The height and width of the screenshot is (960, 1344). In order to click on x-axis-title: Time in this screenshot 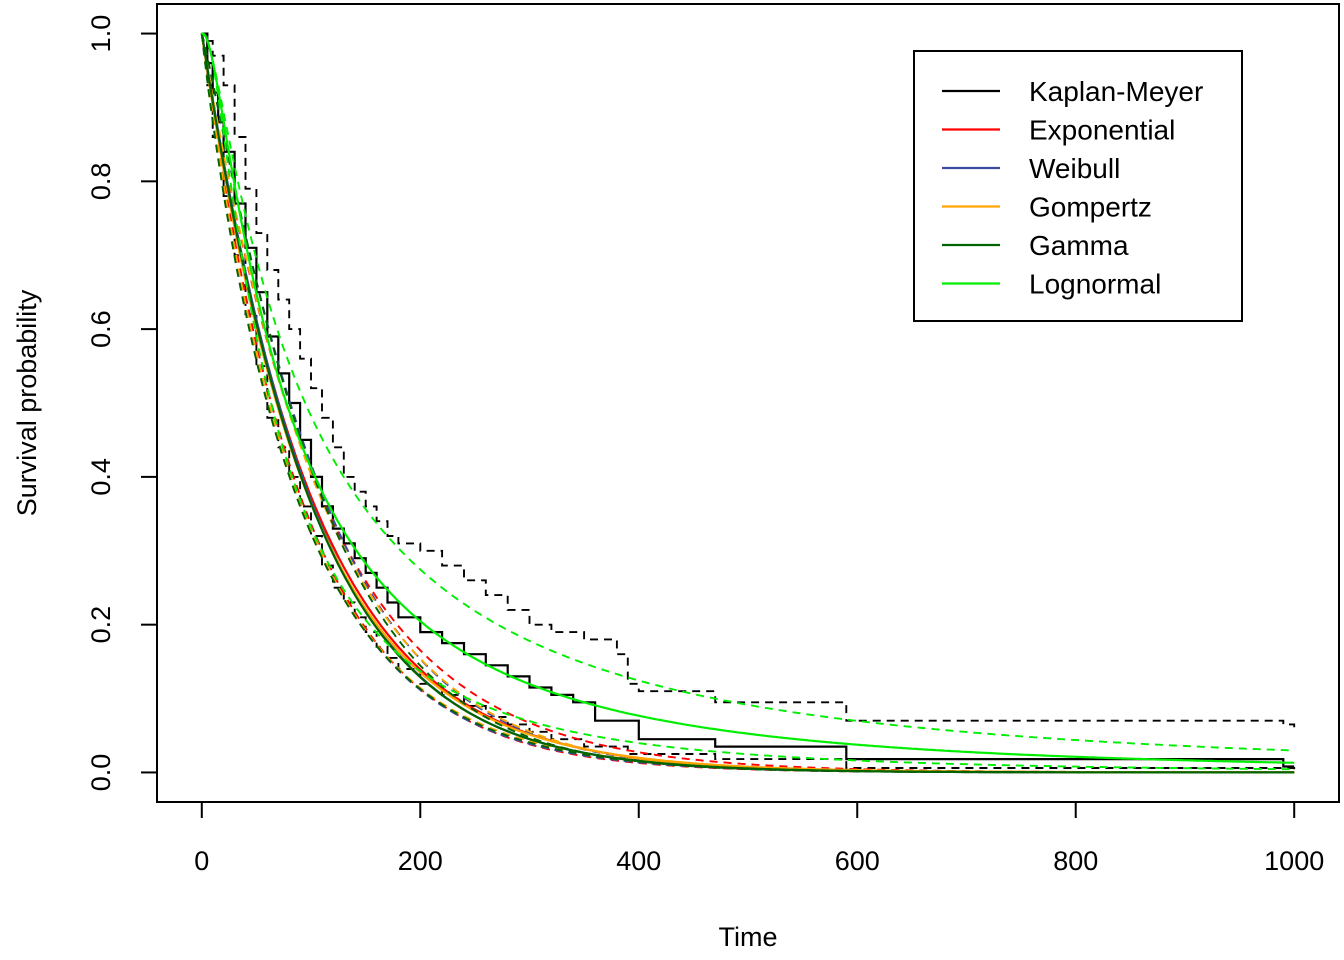, I will do `click(748, 937)`.